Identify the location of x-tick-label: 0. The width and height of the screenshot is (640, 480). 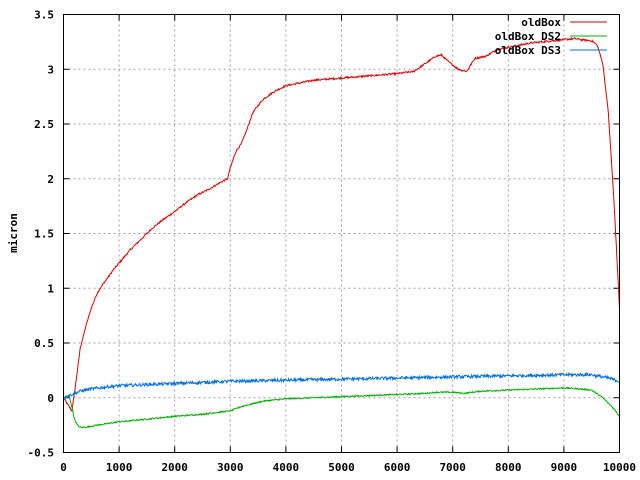
(63, 467).